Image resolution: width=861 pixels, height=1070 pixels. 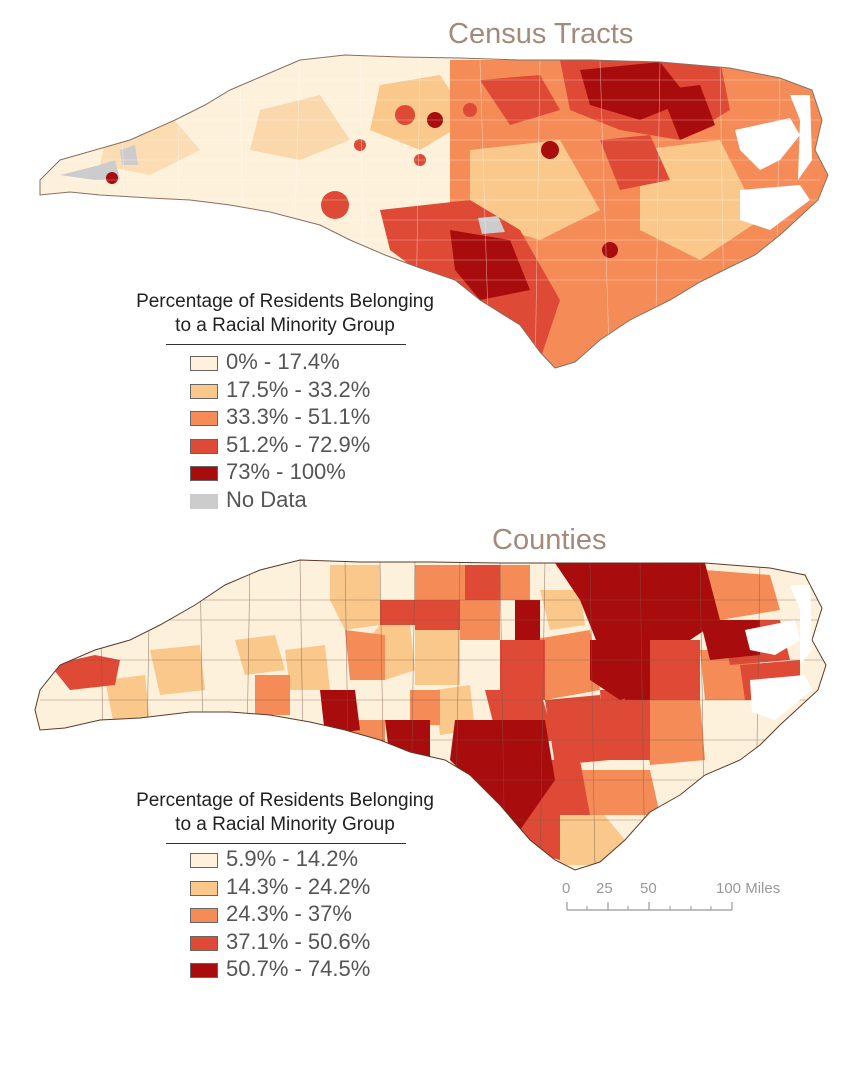 What do you see at coordinates (320, 501) in the screenshot?
I see `legend-item: No Data` at bounding box center [320, 501].